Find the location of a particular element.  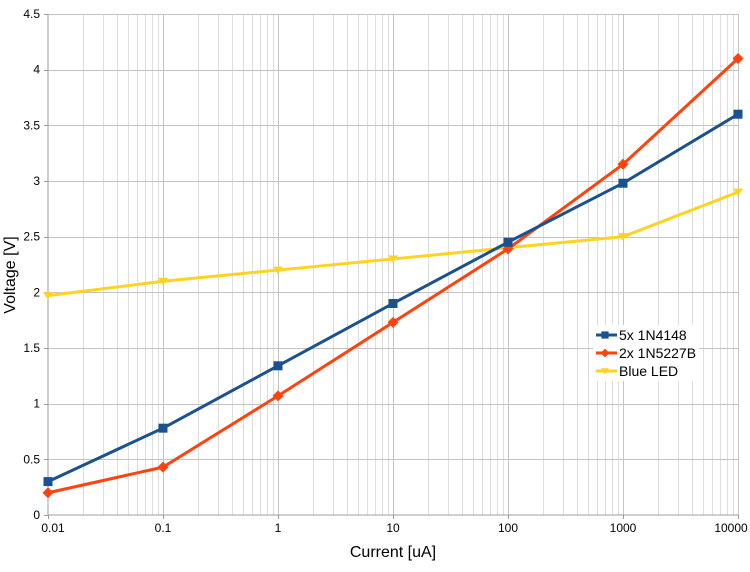

y-axis-title: Voltage [V] is located at coordinates (10, 274).